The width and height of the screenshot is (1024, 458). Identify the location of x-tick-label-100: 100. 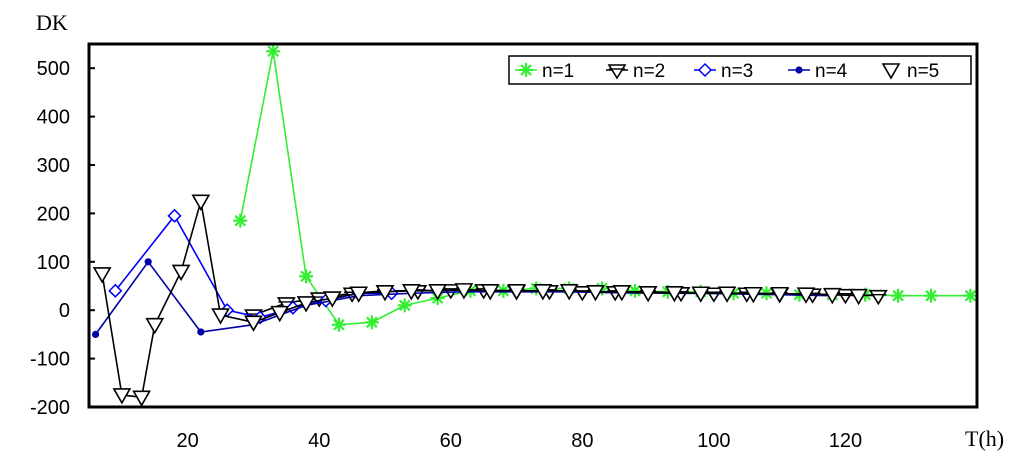
(713, 441).